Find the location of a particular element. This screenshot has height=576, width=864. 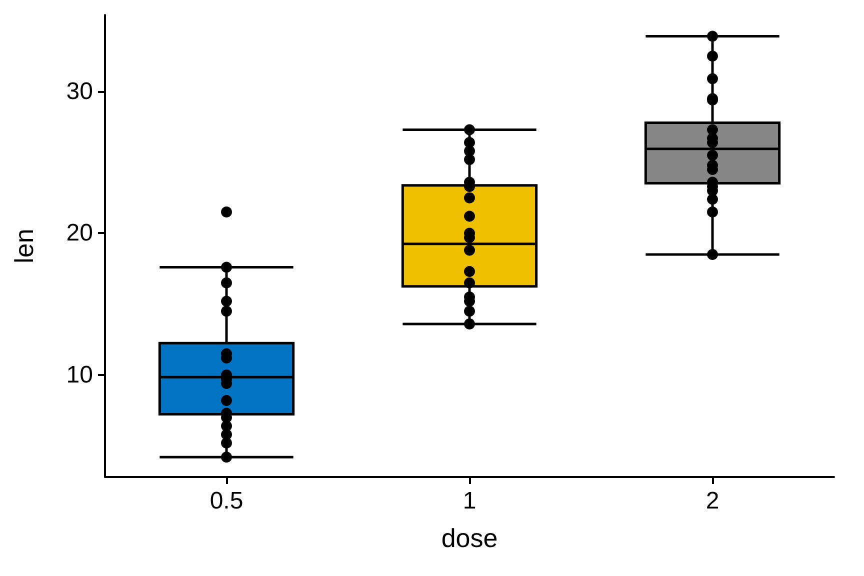

y-tick-label: 20 is located at coordinates (79, 233).